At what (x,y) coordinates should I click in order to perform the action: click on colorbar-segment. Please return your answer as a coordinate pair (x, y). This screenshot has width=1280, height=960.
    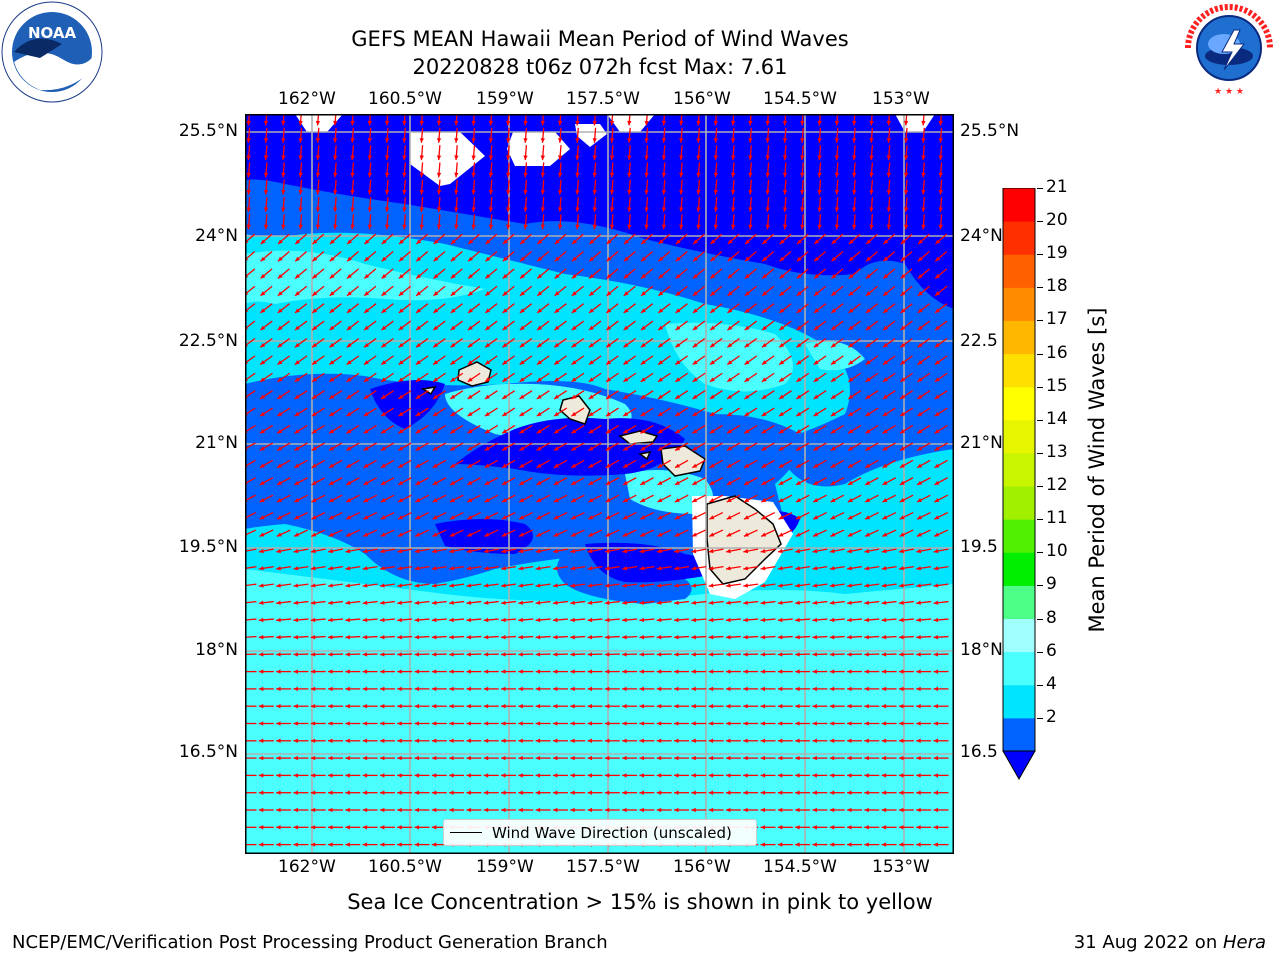
    Looking at the image, I should click on (1019, 436).